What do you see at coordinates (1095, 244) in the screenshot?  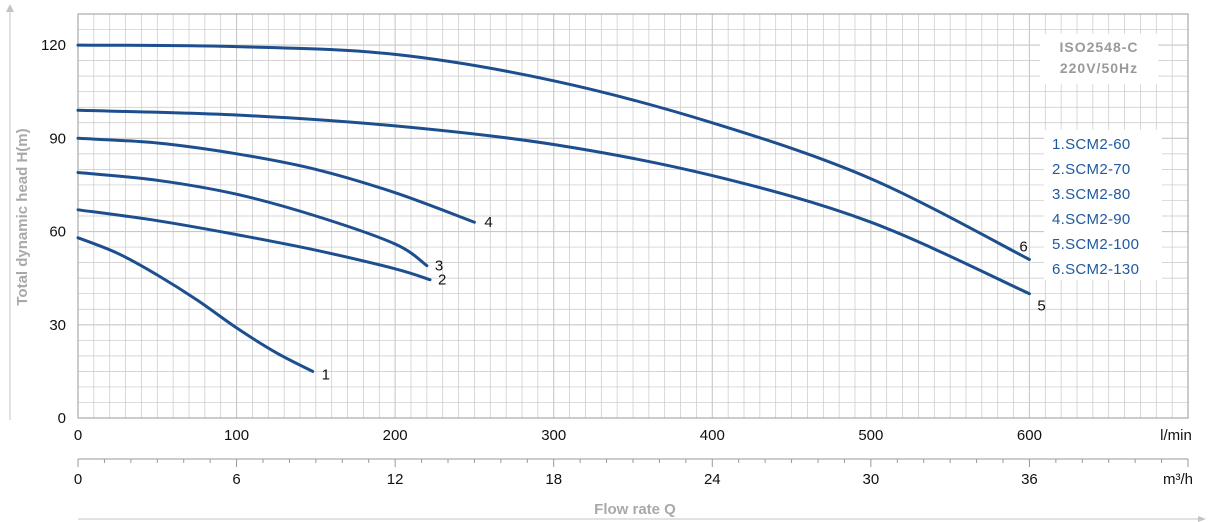 I see `legend-item: 5.SCM2-100` at bounding box center [1095, 244].